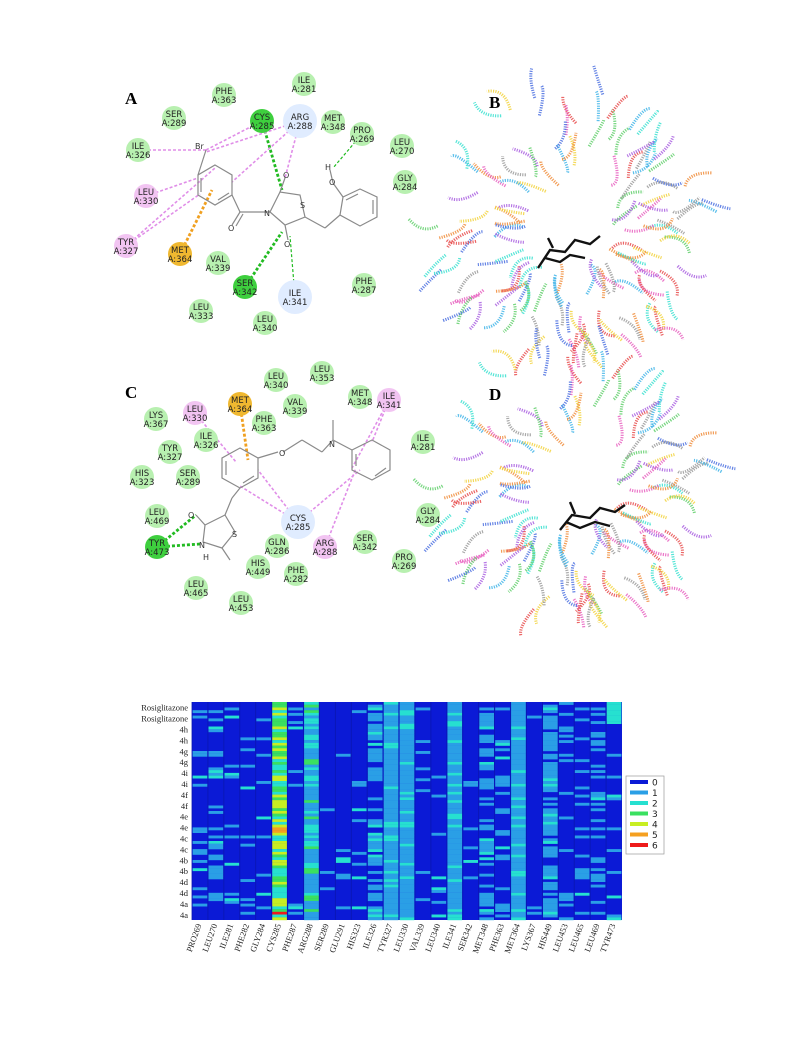 The height and width of the screenshot is (1057, 793). I want to click on residue-number: A:286, so click(277, 552).